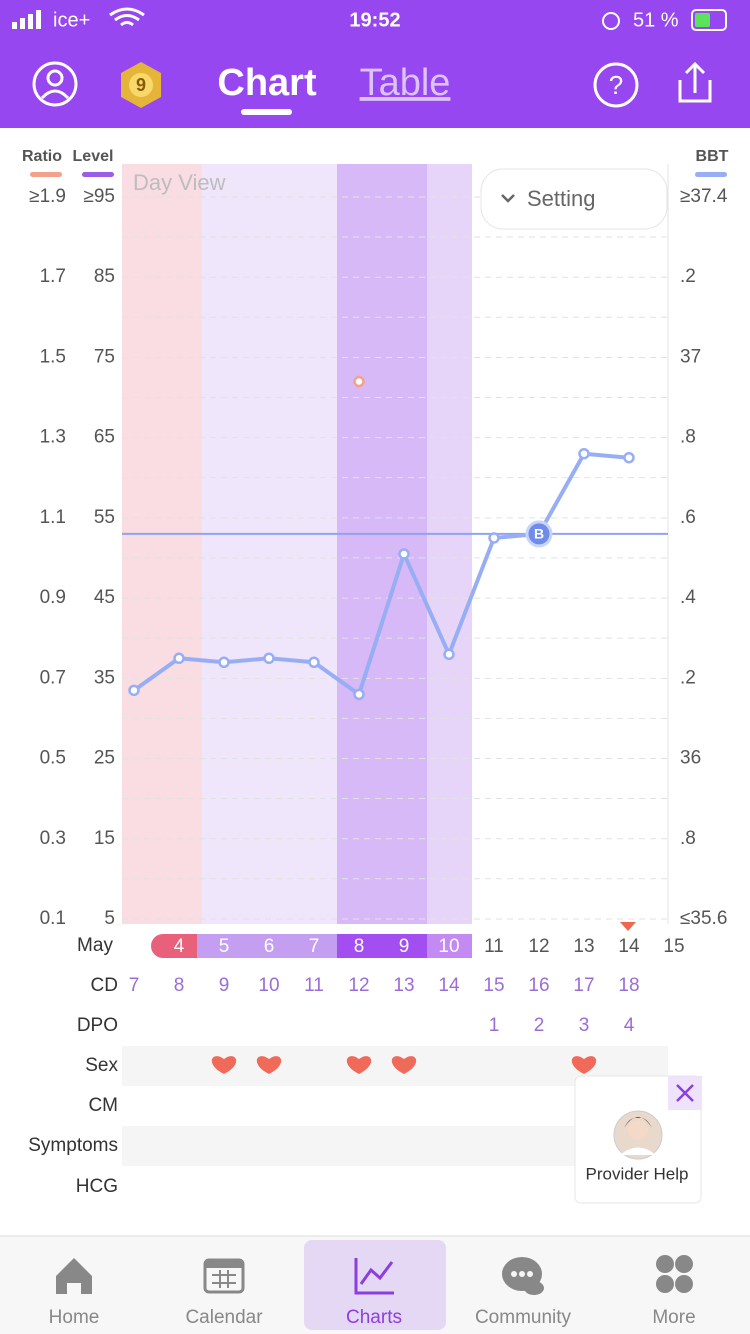 Image resolution: width=750 pixels, height=1334 pixels. Describe the element at coordinates (104, 677) in the screenshot. I see `level-tick-label: 35` at that location.